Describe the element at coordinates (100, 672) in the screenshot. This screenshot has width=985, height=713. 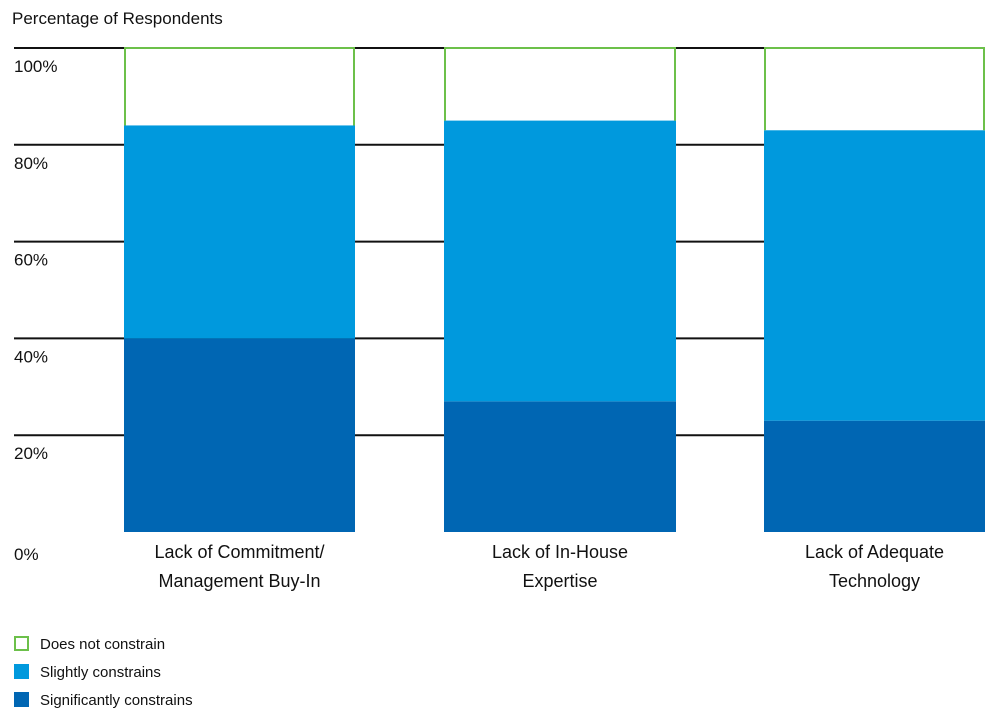
I see `legend-label-slightly-constrains: Slightly constrains` at that location.